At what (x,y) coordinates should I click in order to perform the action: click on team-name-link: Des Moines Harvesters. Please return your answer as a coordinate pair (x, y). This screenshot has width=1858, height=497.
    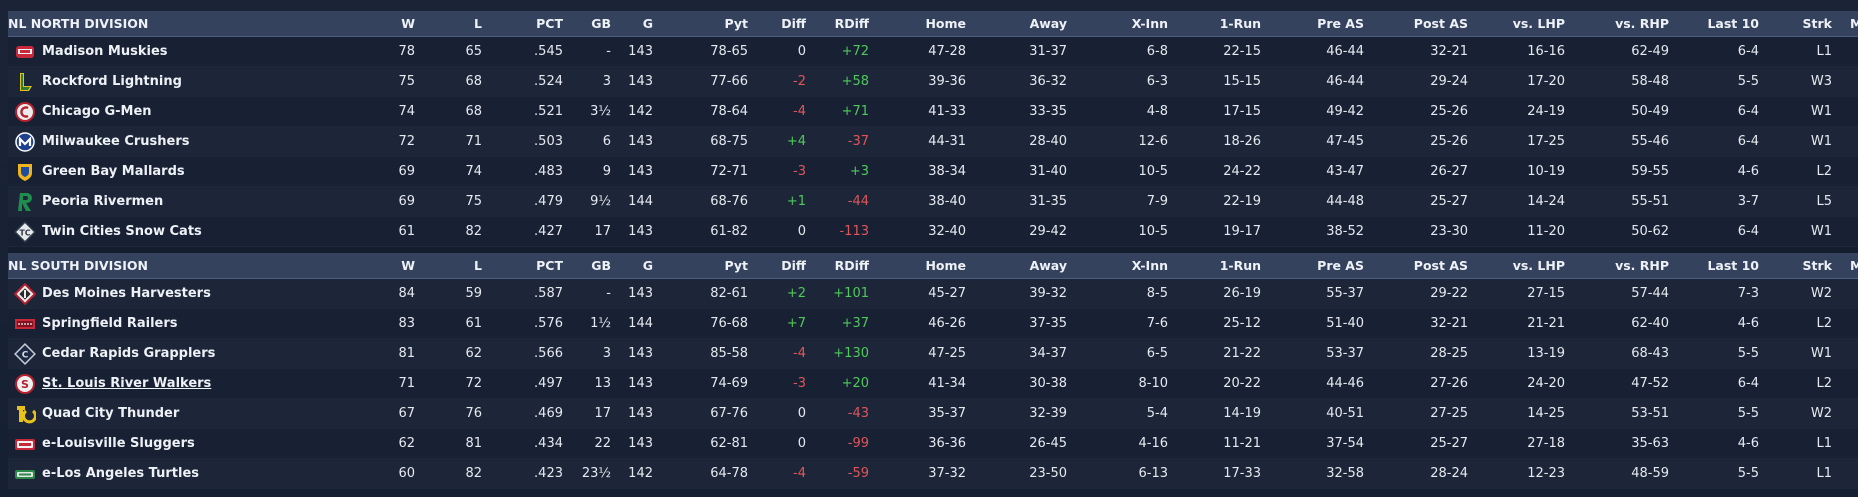
    Looking at the image, I should click on (126, 293).